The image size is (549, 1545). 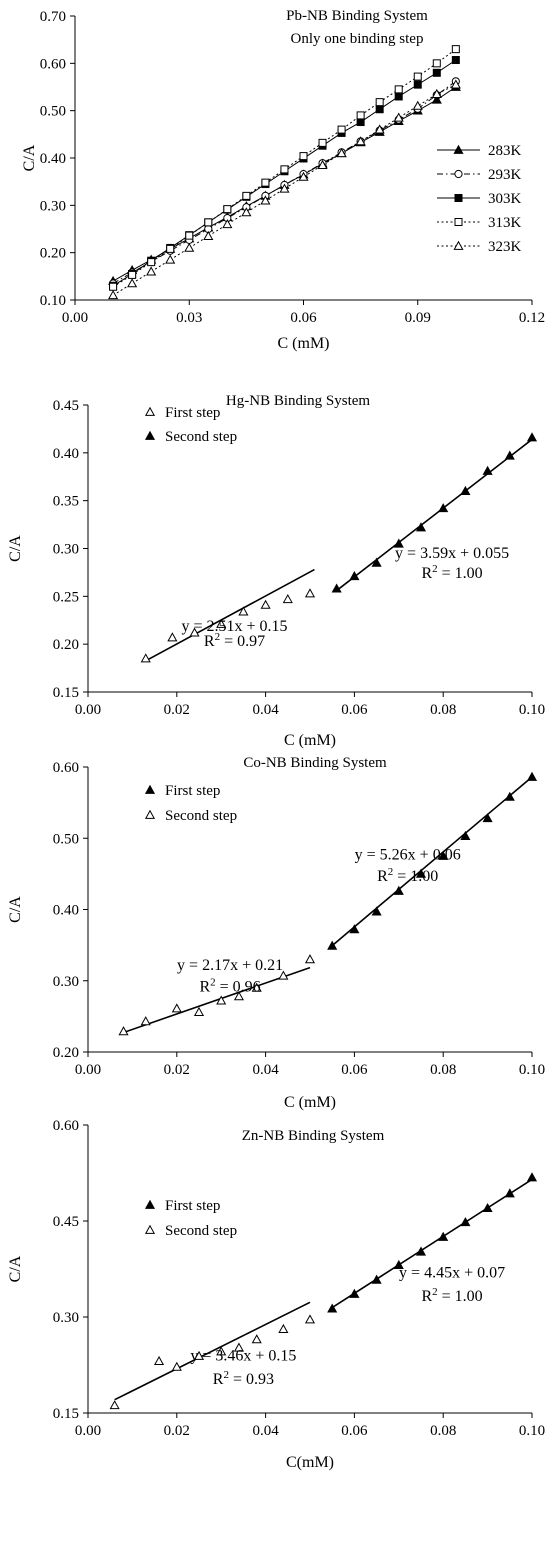 What do you see at coordinates (310, 1462) in the screenshot?
I see `x-axis-label: C(mM)` at bounding box center [310, 1462].